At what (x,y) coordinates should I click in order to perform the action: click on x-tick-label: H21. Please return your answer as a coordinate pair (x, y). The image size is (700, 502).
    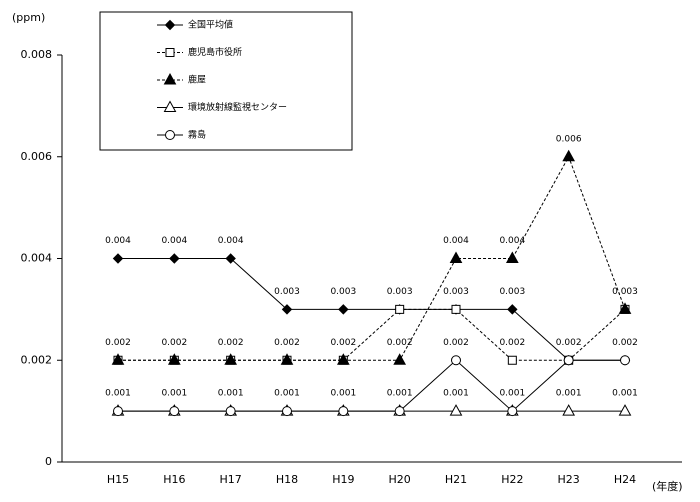
    Looking at the image, I should click on (456, 479).